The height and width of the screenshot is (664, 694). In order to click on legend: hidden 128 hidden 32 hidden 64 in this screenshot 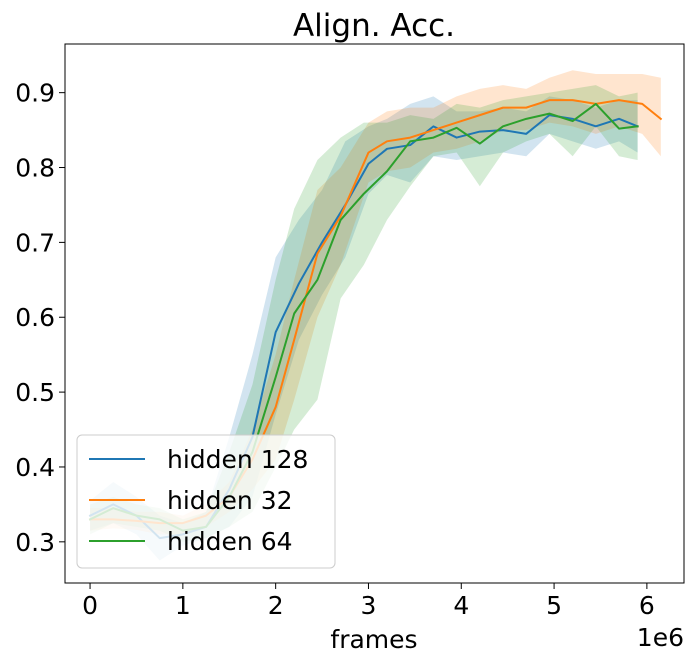, I will do `click(206, 501)`.